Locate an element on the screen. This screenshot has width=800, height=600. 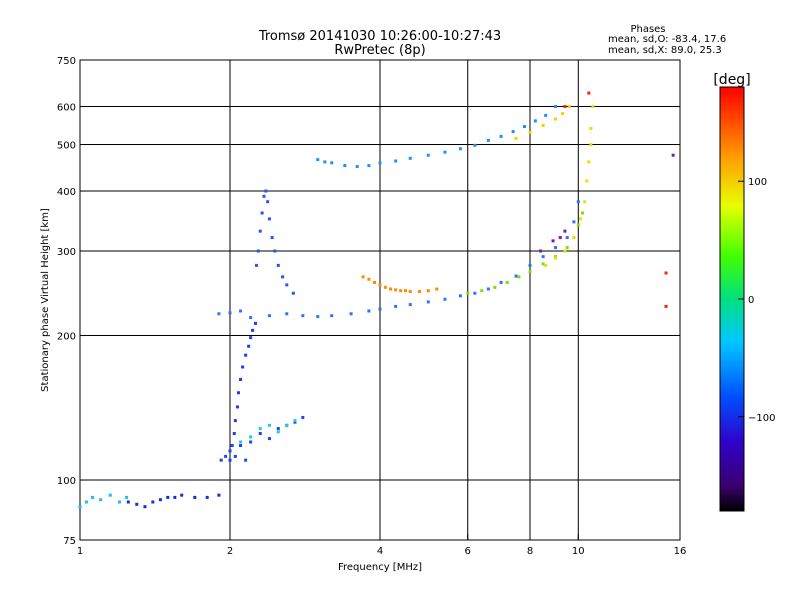
x-tick-label: 4 is located at coordinates (380, 551).